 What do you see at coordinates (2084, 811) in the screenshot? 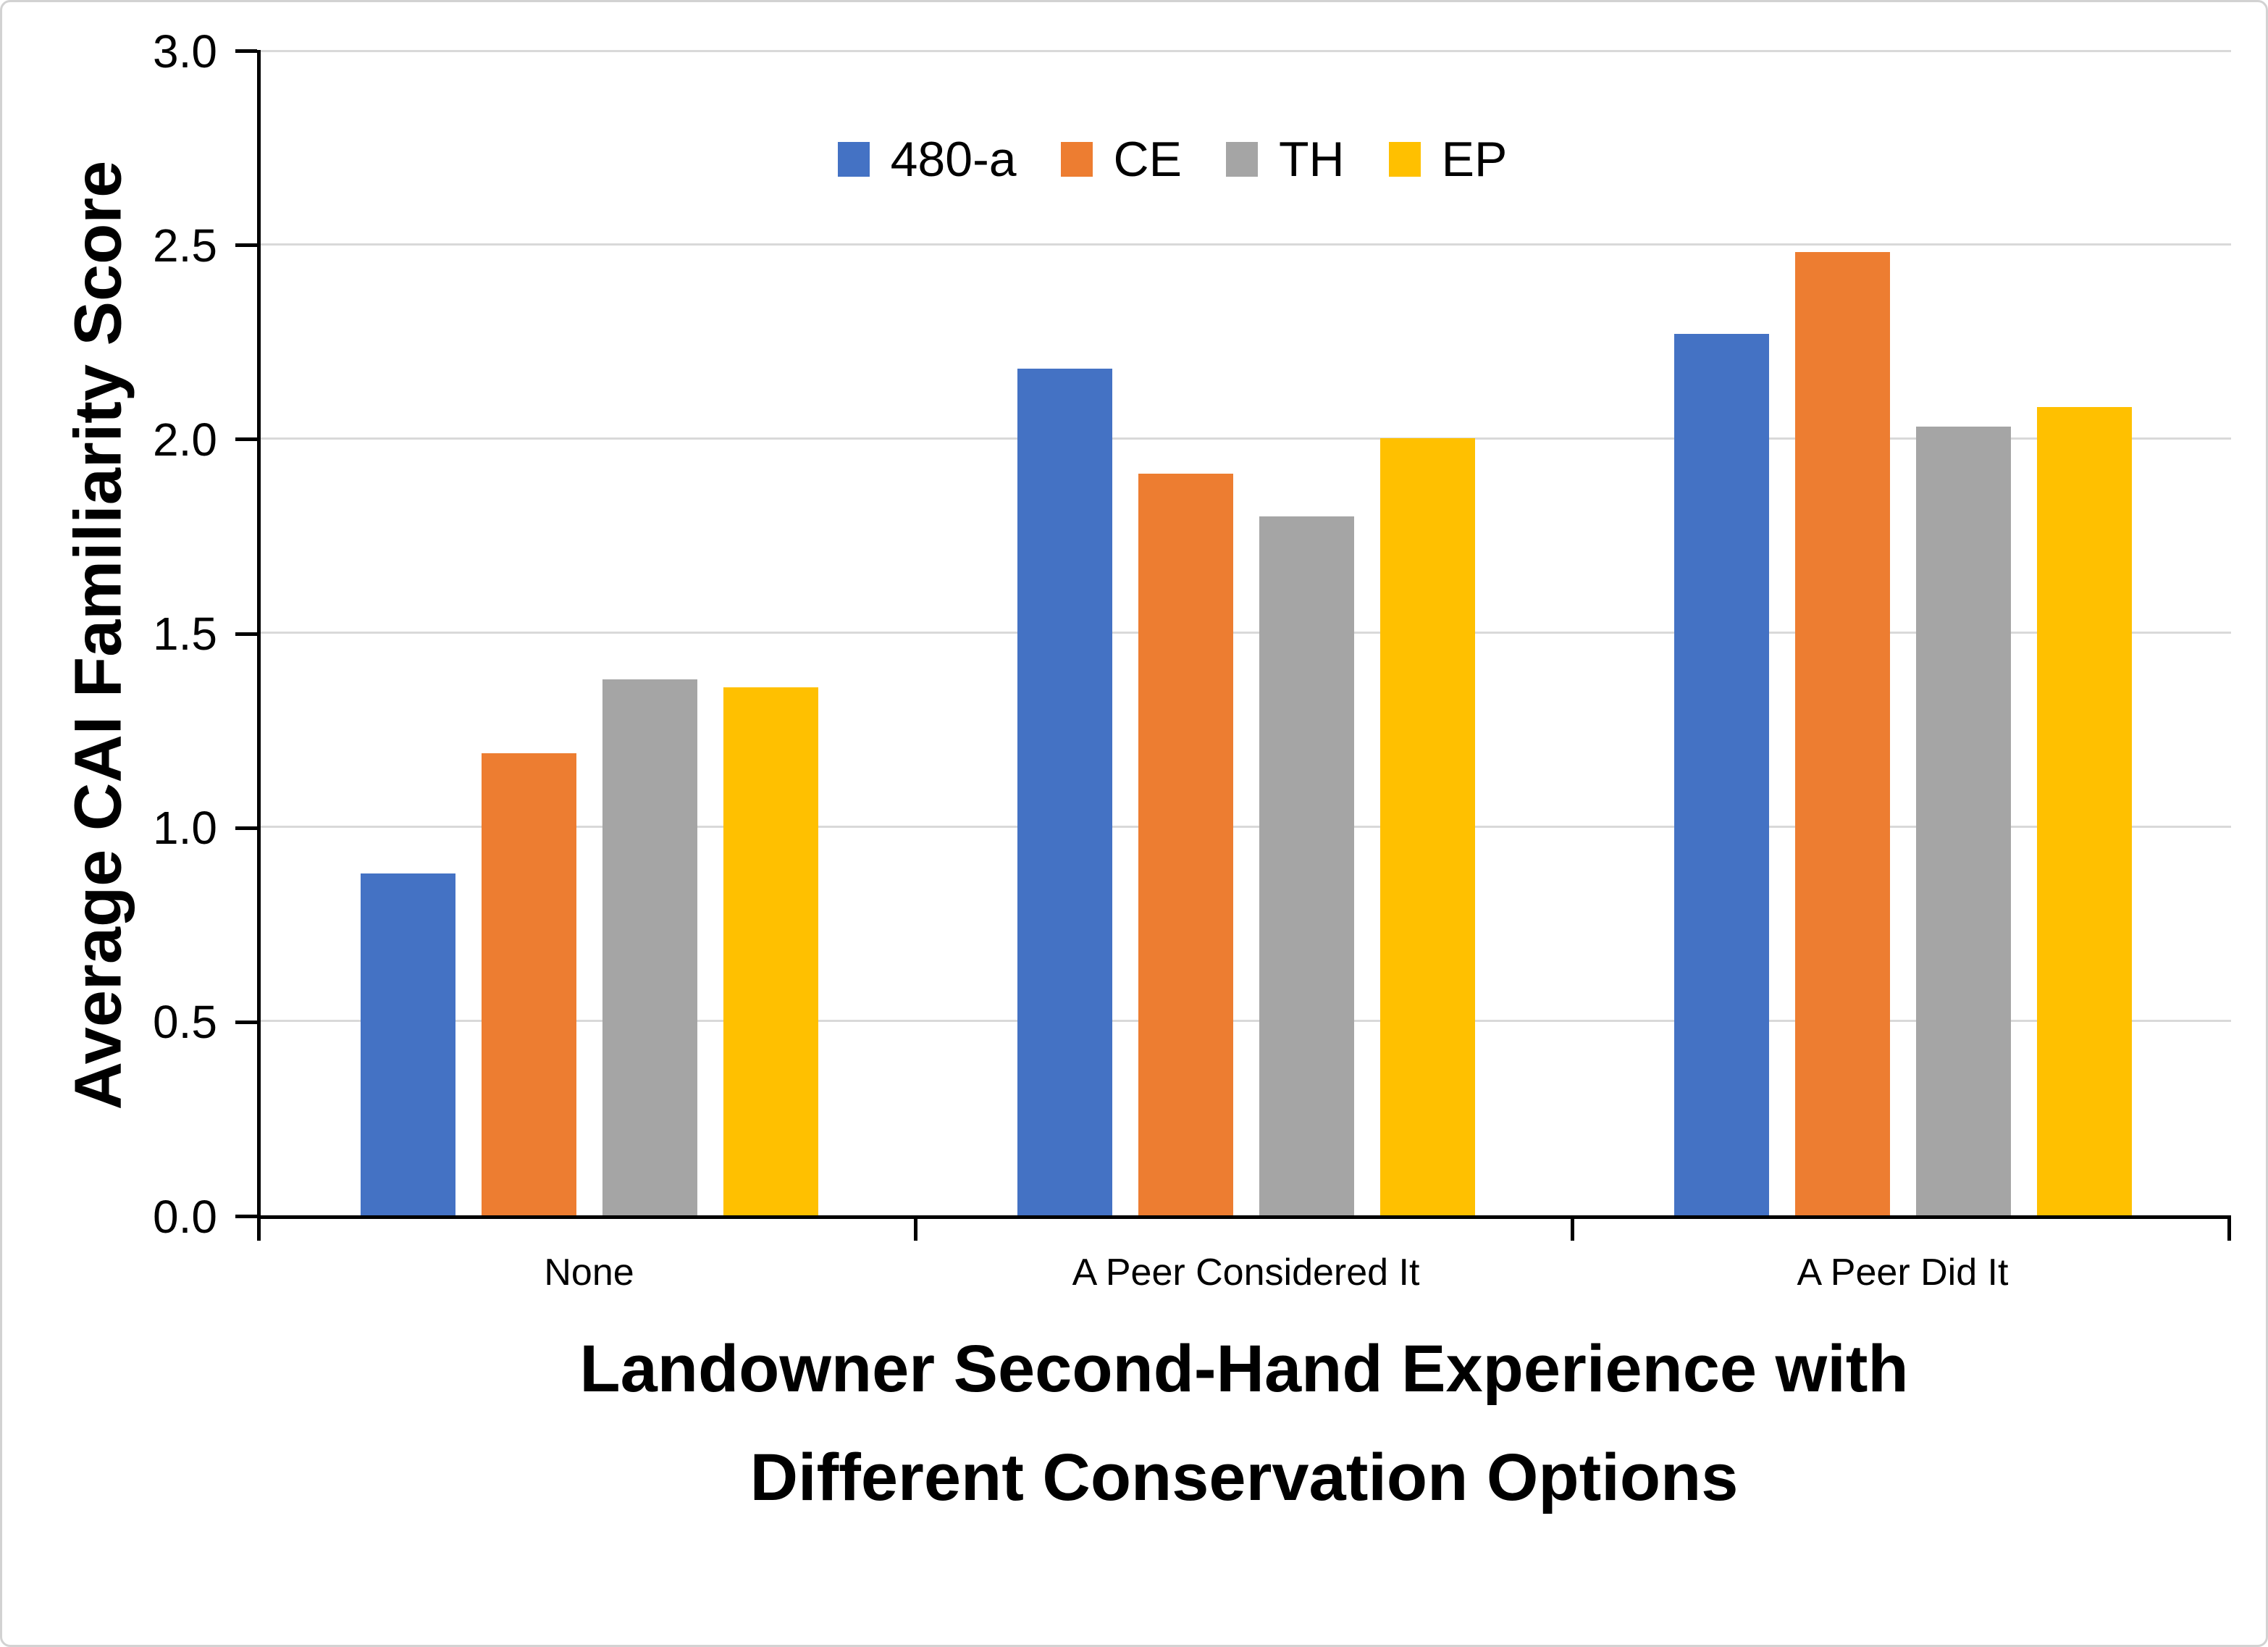
I see `bar-EP-a-peer-did-it` at bounding box center [2084, 811].